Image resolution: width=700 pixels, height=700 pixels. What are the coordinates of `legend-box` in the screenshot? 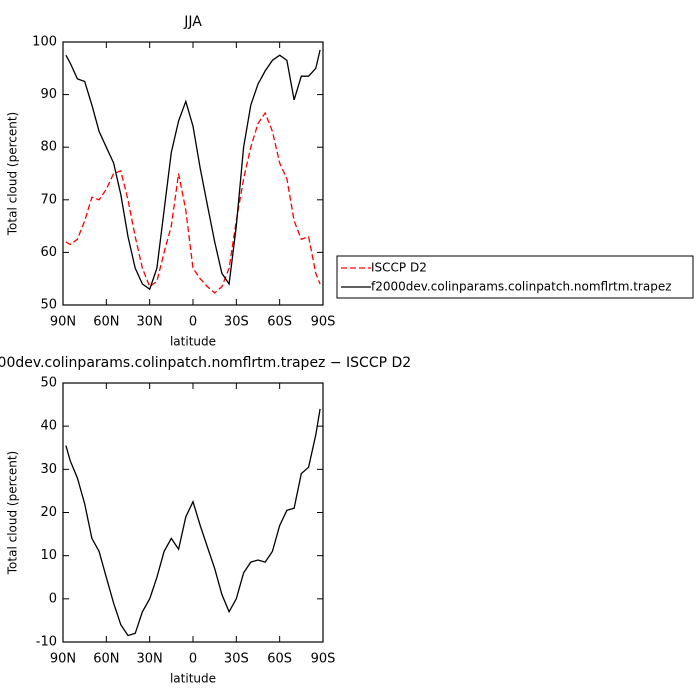 It's located at (515, 277).